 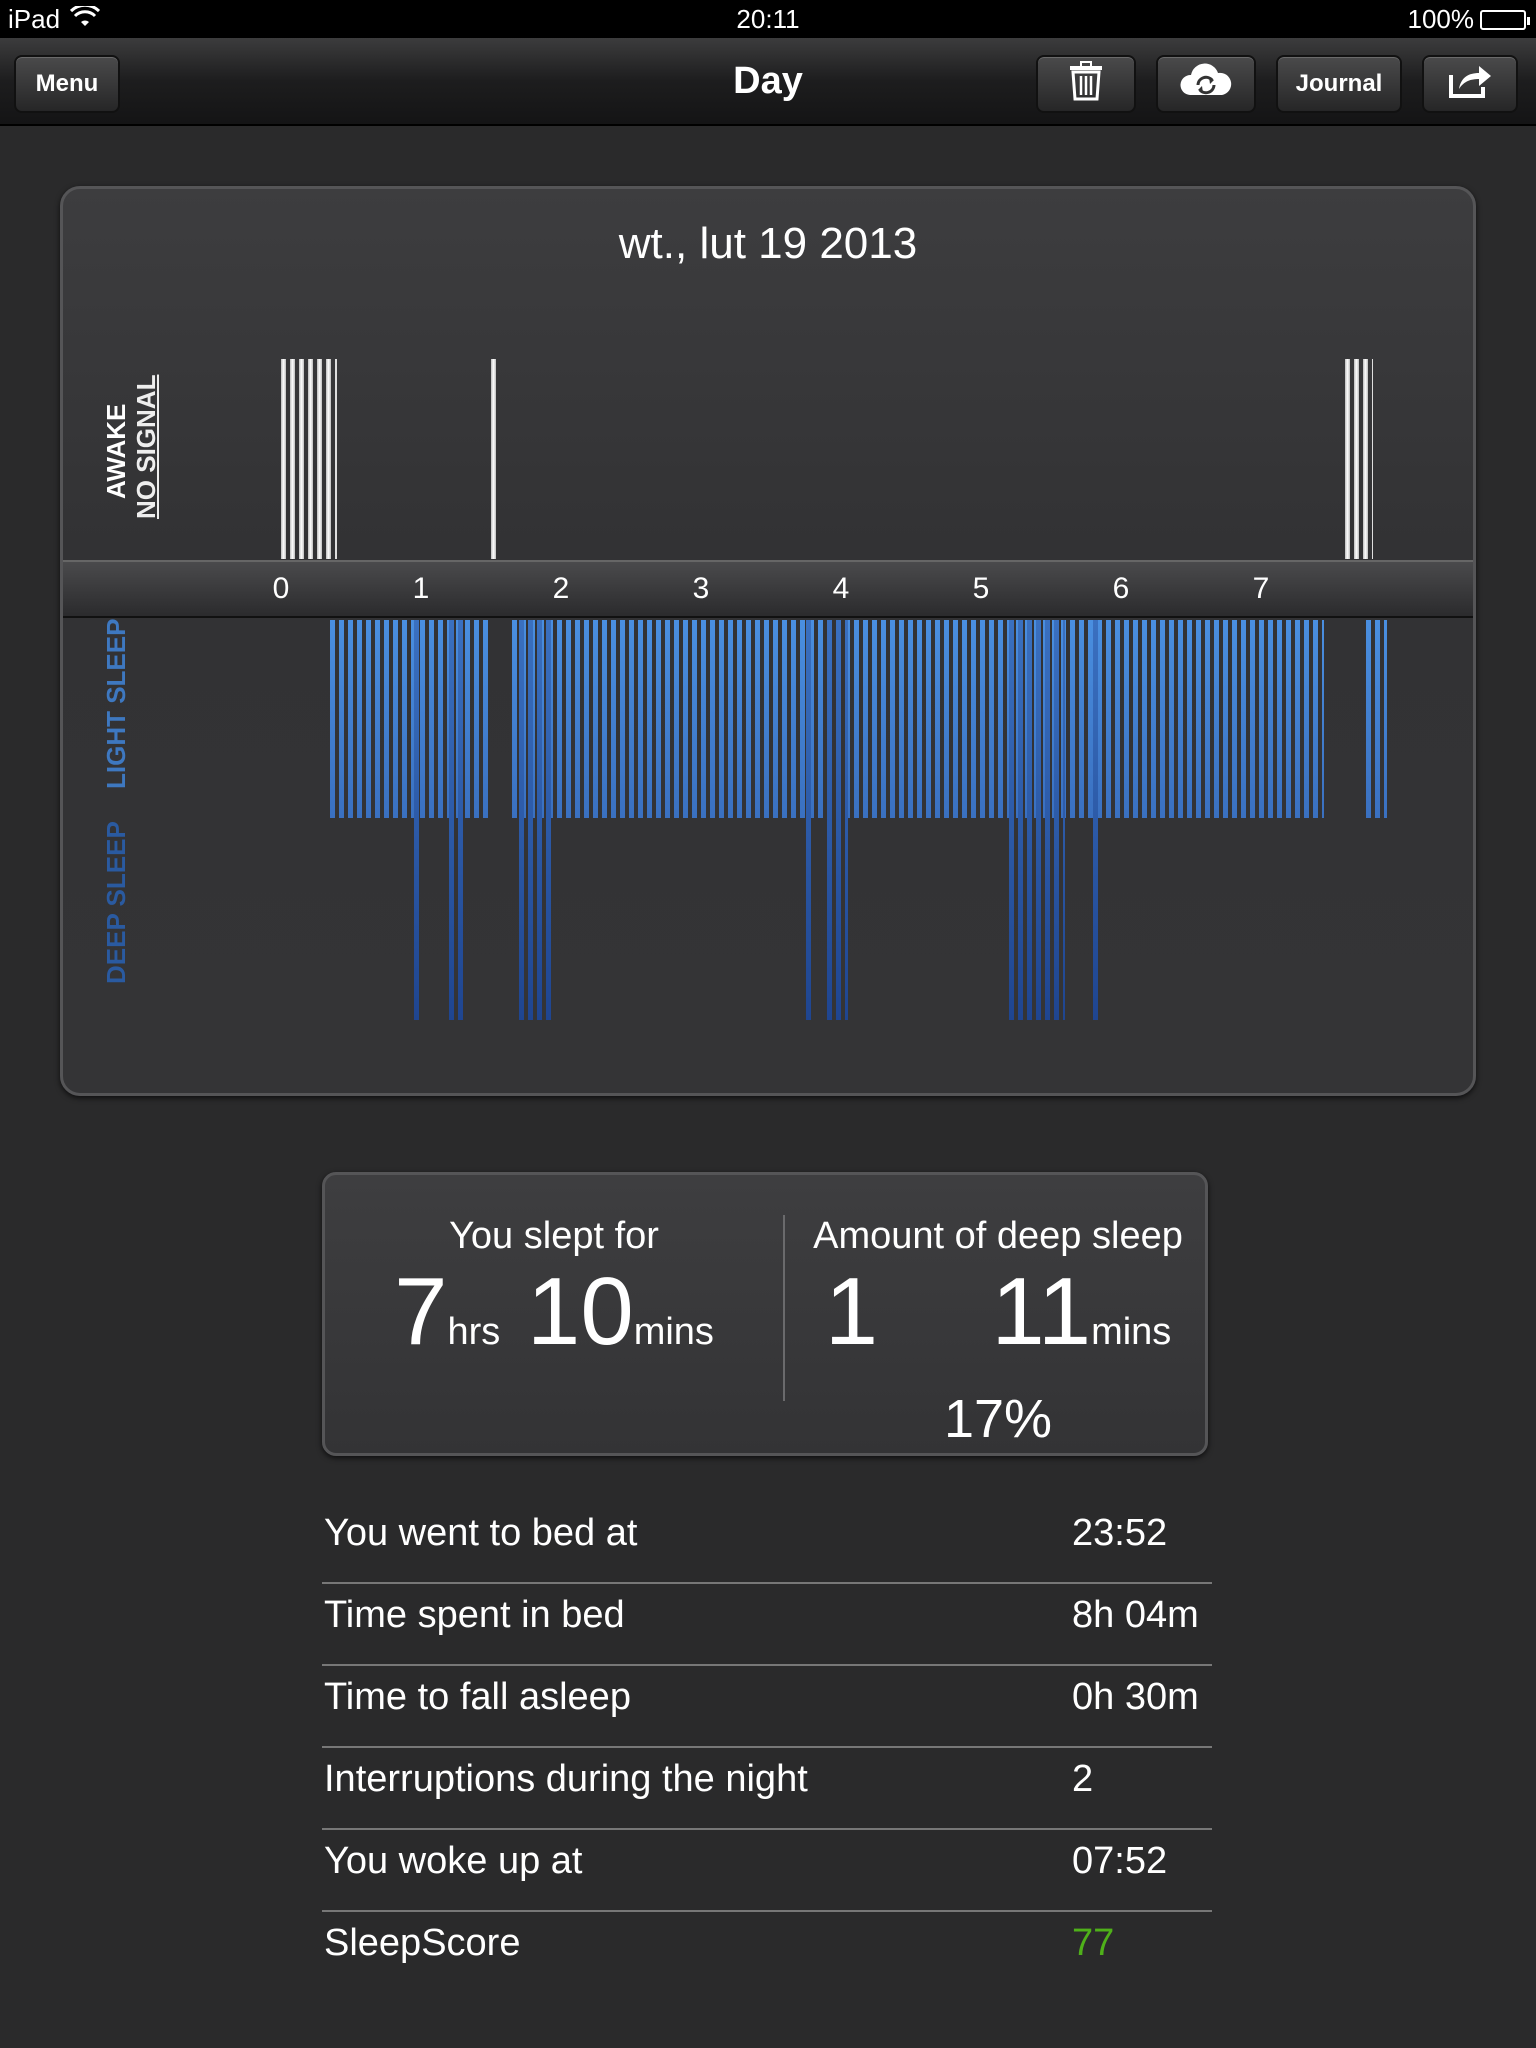 What do you see at coordinates (554, 1298) in the screenshot?
I see `slept-summary: You slept for 7hrs 10mins` at bounding box center [554, 1298].